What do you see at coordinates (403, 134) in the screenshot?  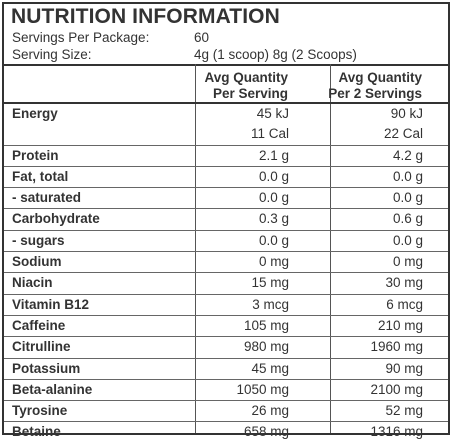 I see `per-2-servings-value: 22 Cal` at bounding box center [403, 134].